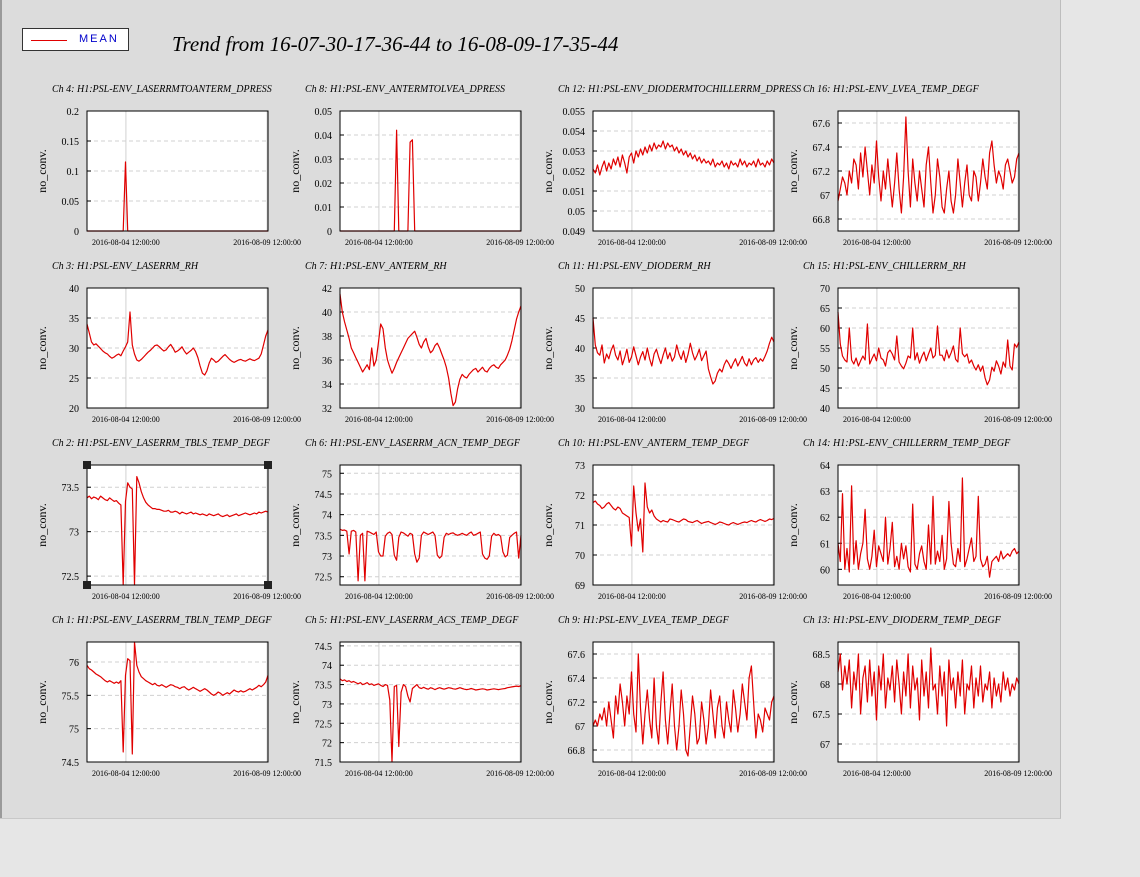  What do you see at coordinates (162, 89) in the screenshot?
I see `chart-title: Ch 4: H1:PSL-ENV_LASERRMTOANTERM_DPRESS` at bounding box center [162, 89].